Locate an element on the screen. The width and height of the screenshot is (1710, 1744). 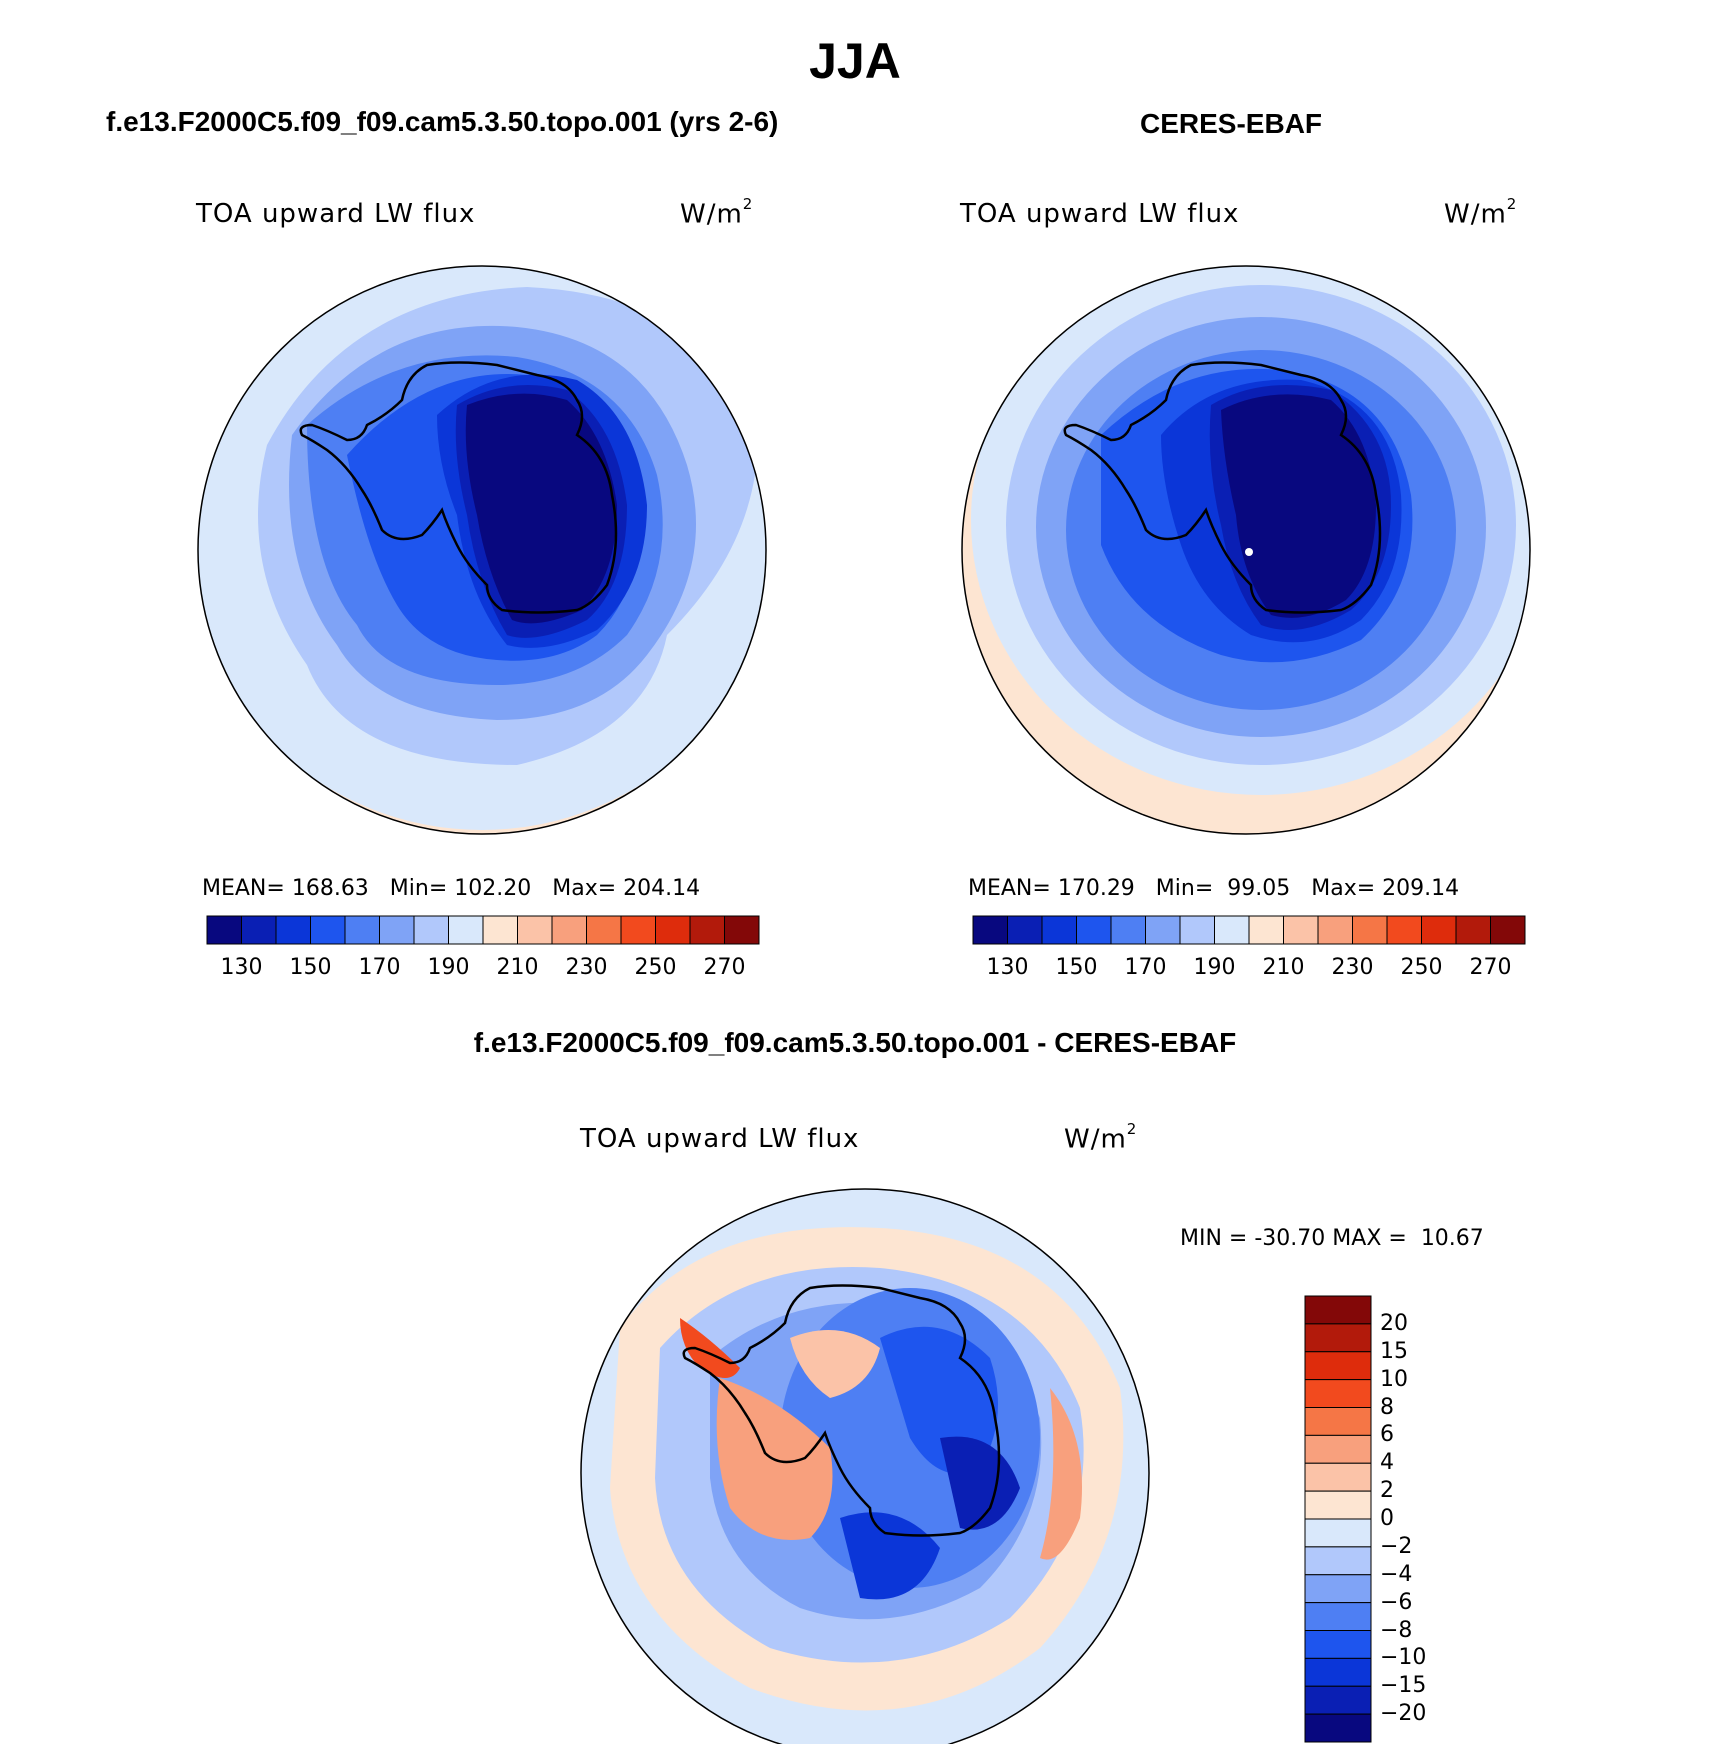
colorbar-tick-label: 10 is located at coordinates (1394, 1379).